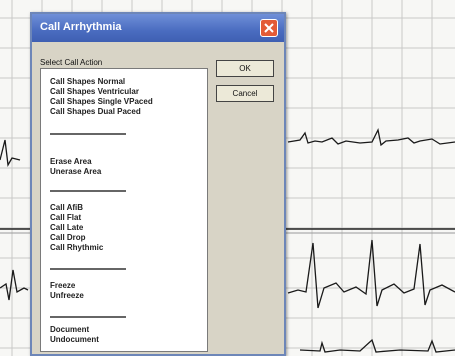 The image size is (455, 356). What do you see at coordinates (70, 329) in the screenshot?
I see `list-item-document: Document` at bounding box center [70, 329].